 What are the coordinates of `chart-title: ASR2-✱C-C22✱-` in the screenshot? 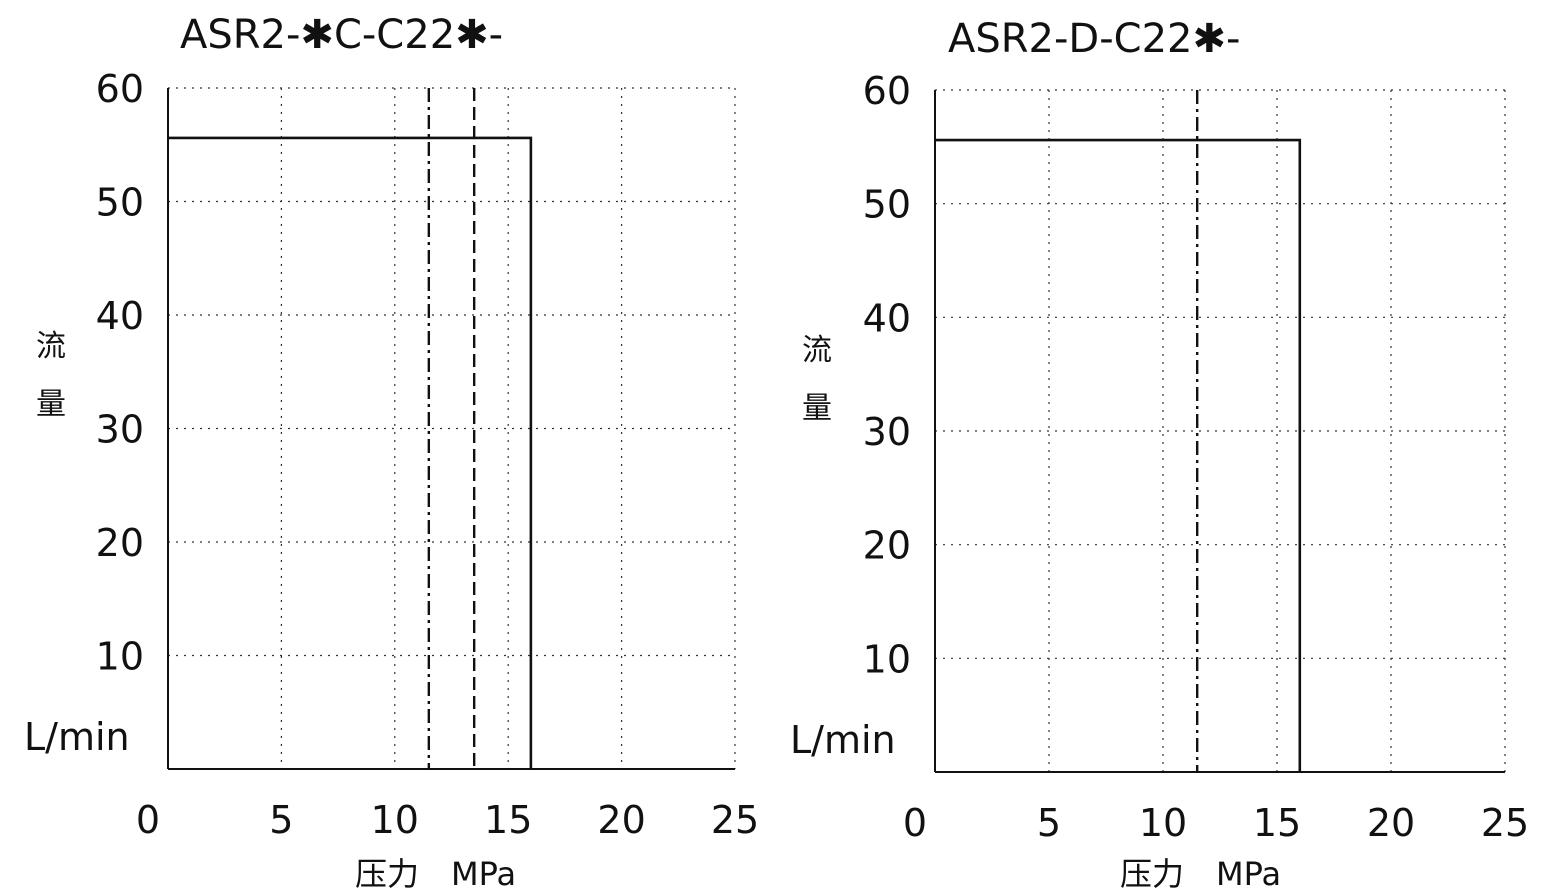 It's located at (341, 35).